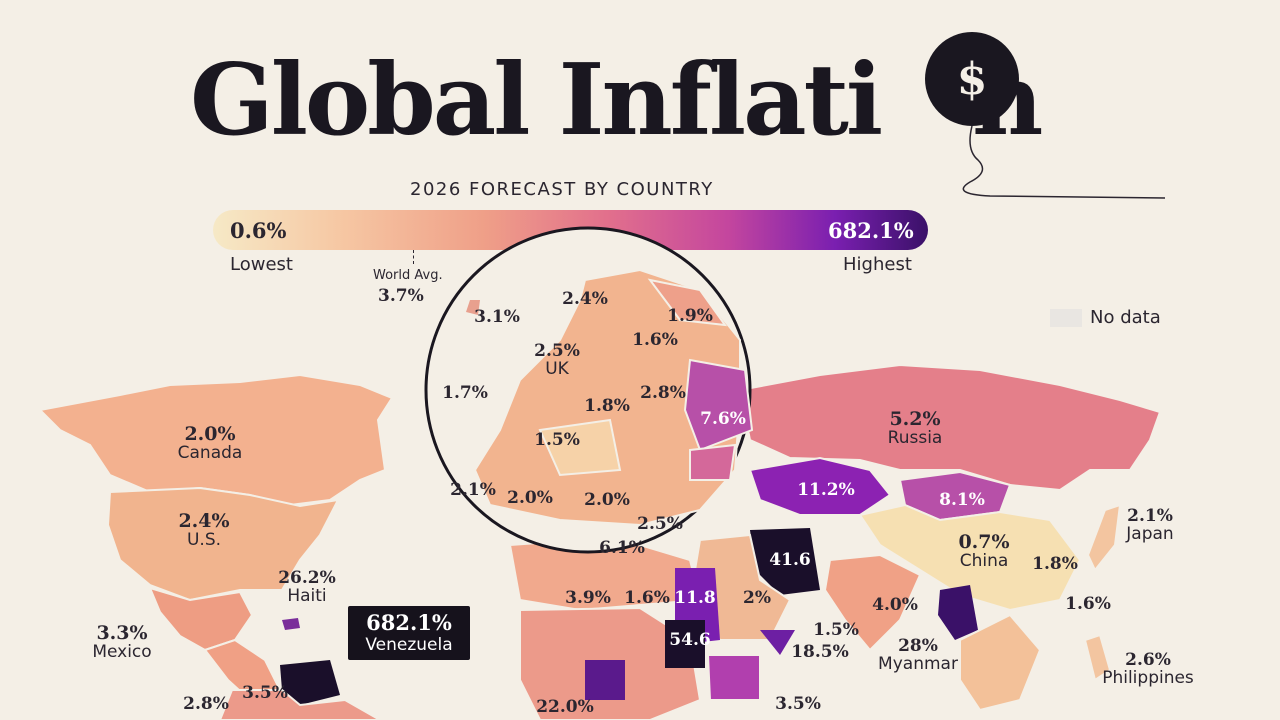  Describe the element at coordinates (950, 427) in the screenshot. I see `russia-shape` at that location.